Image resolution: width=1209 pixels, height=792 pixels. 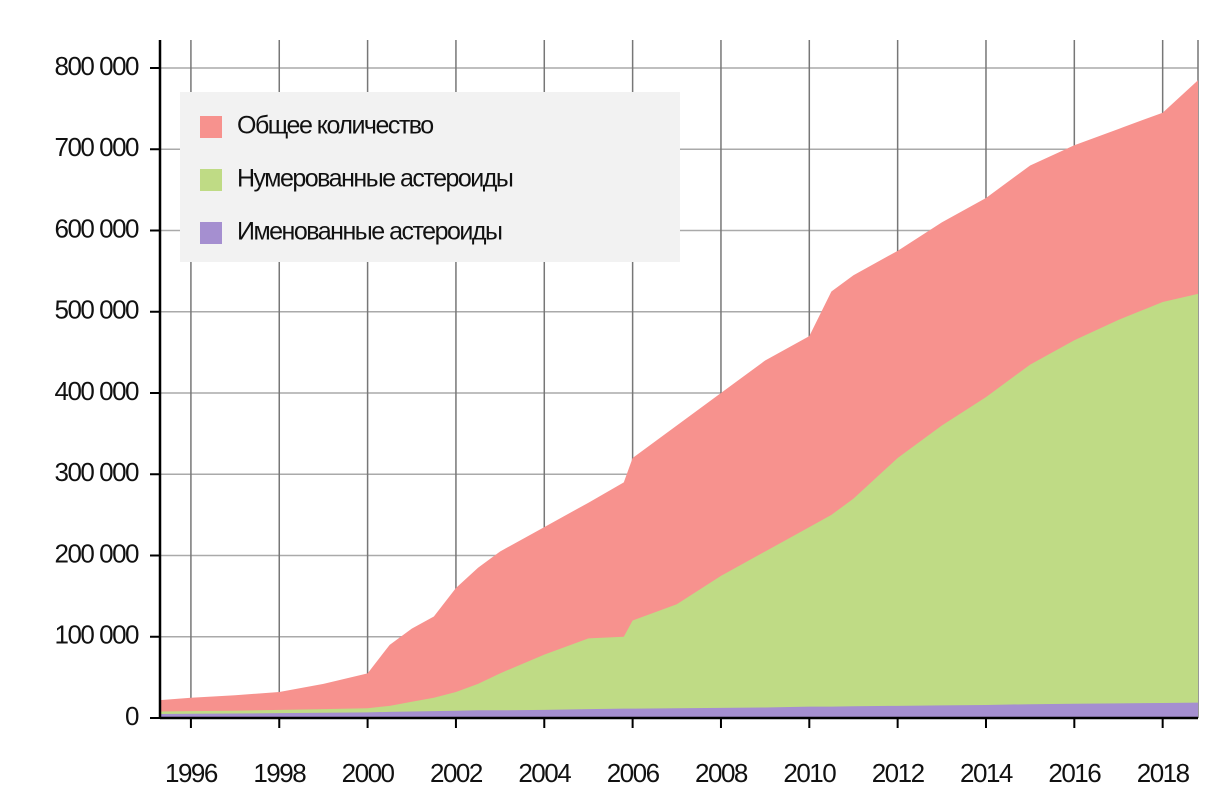 What do you see at coordinates (456, 773) in the screenshot?
I see `x-tick-label: 2002` at bounding box center [456, 773].